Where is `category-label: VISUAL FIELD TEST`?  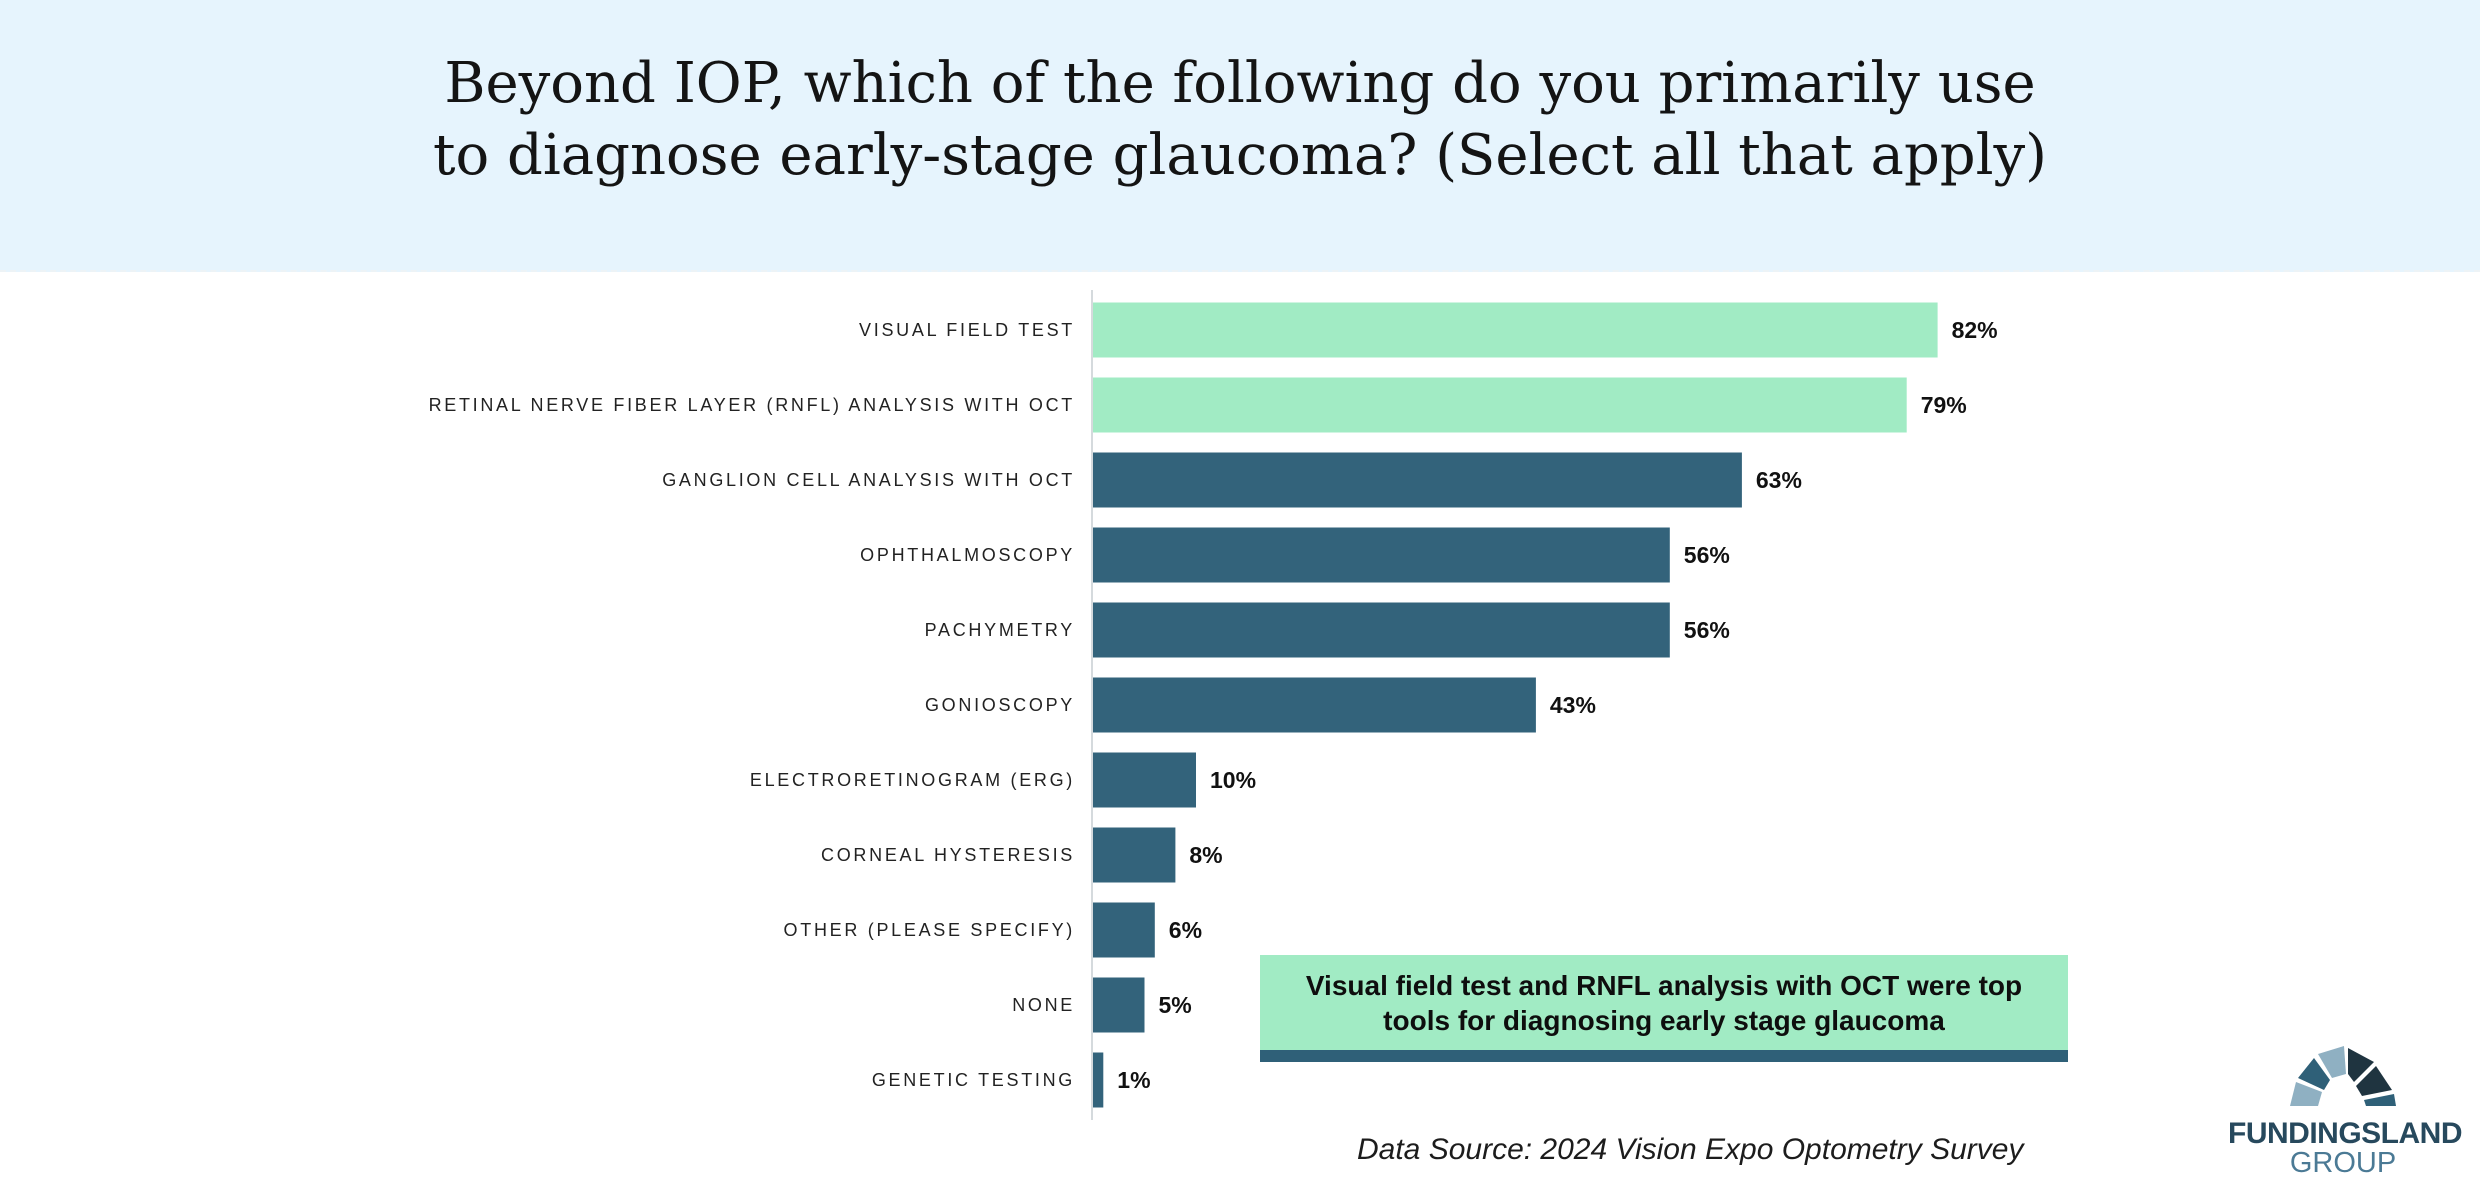 category-label: VISUAL FIELD TEST is located at coordinates (967, 330).